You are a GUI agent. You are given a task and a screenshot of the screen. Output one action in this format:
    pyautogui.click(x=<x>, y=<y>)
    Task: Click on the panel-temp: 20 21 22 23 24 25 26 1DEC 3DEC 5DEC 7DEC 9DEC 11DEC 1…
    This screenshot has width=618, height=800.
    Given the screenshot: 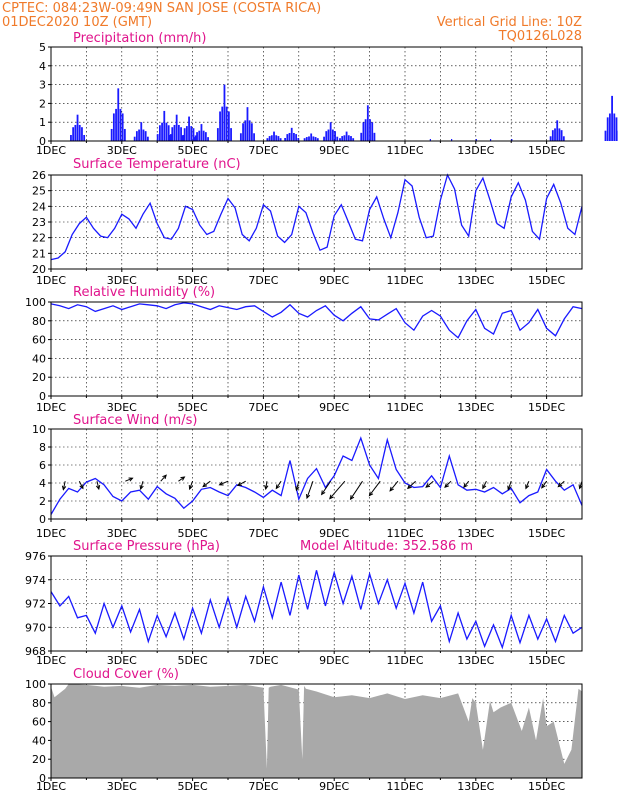 What is the action you would take?
    pyautogui.click(x=307, y=222)
    